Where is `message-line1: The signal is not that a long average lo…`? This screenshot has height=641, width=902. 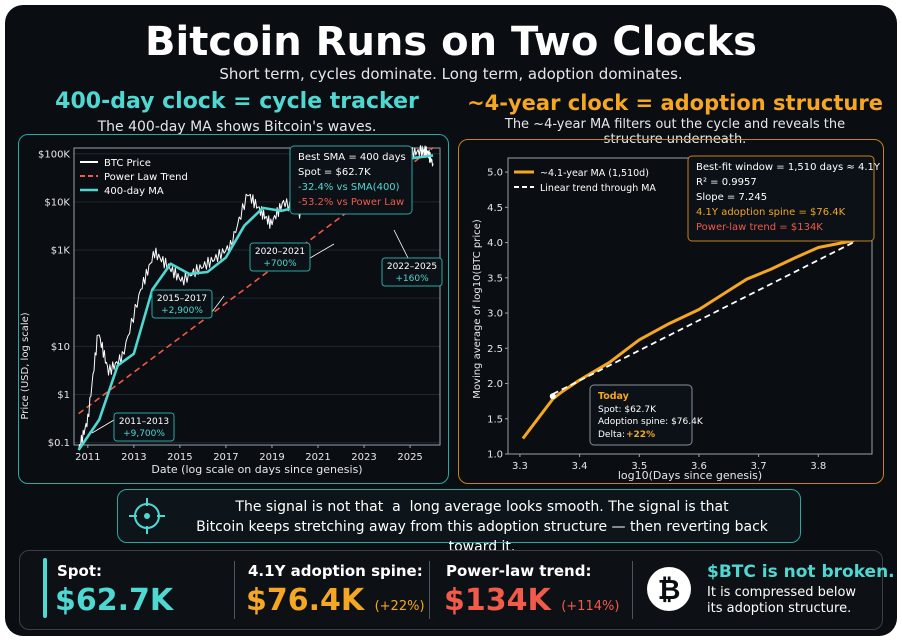 message-line1: The signal is not that a long average lo… is located at coordinates (482, 507).